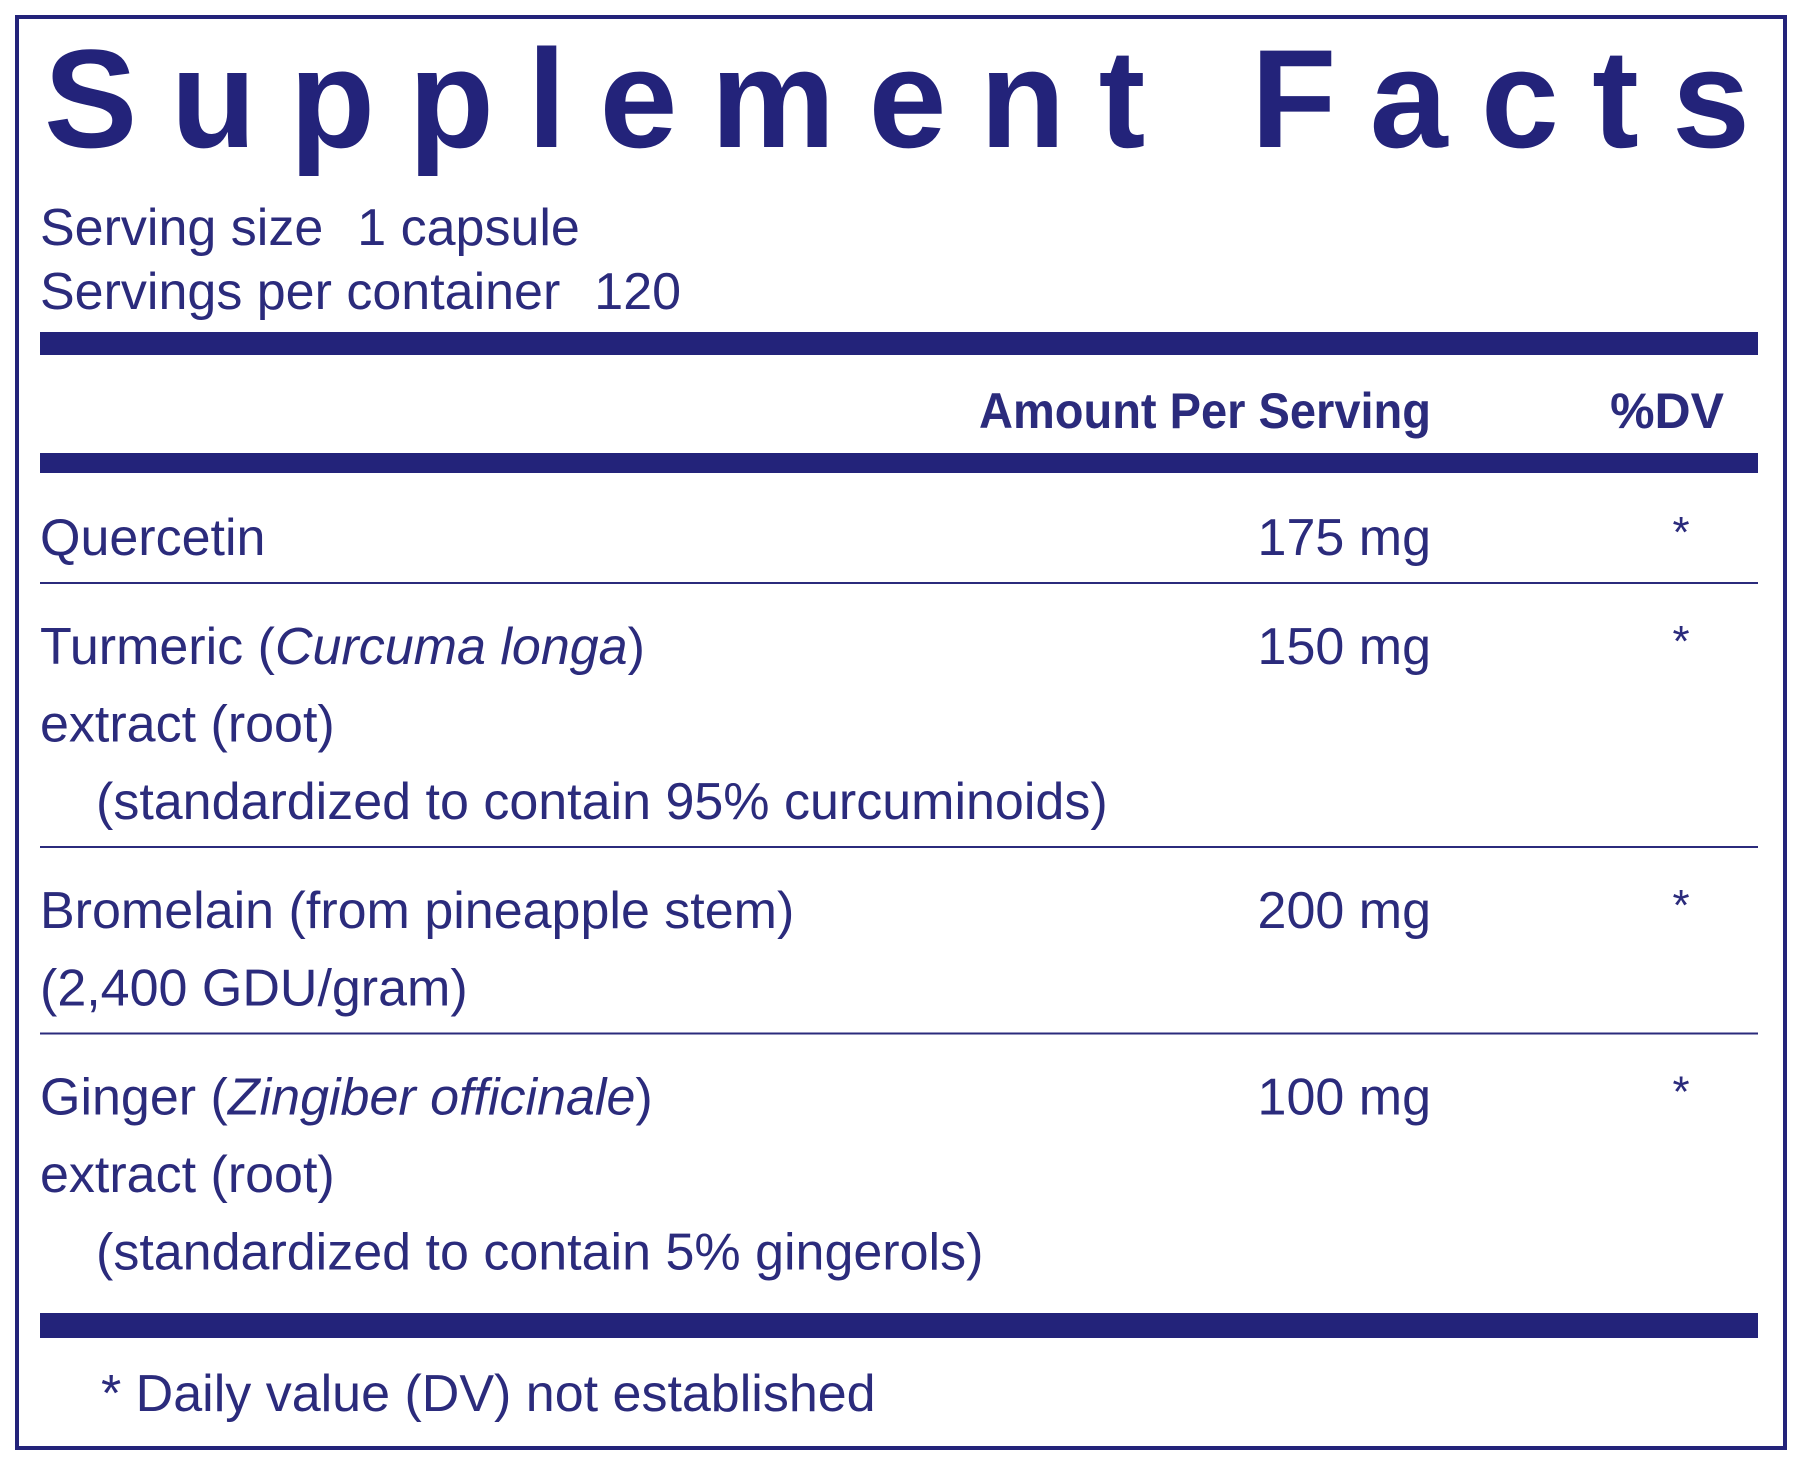 This screenshot has height=1463, width=1800. Describe the element at coordinates (134, 1098) in the screenshot. I see `ingredient-text: Ginger (` at that location.